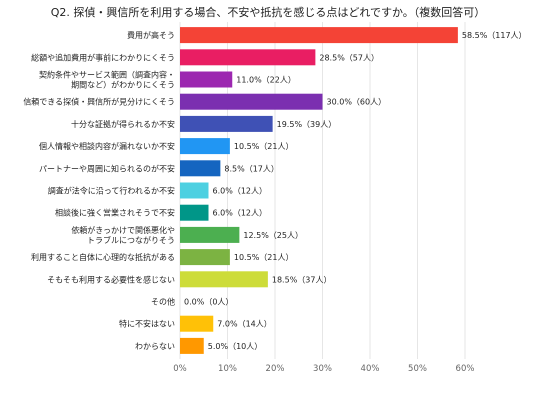 This screenshot has height=410, width=536. Describe the element at coordinates (147, 324) in the screenshot. I see `category-label: 特に不安はない` at that location.